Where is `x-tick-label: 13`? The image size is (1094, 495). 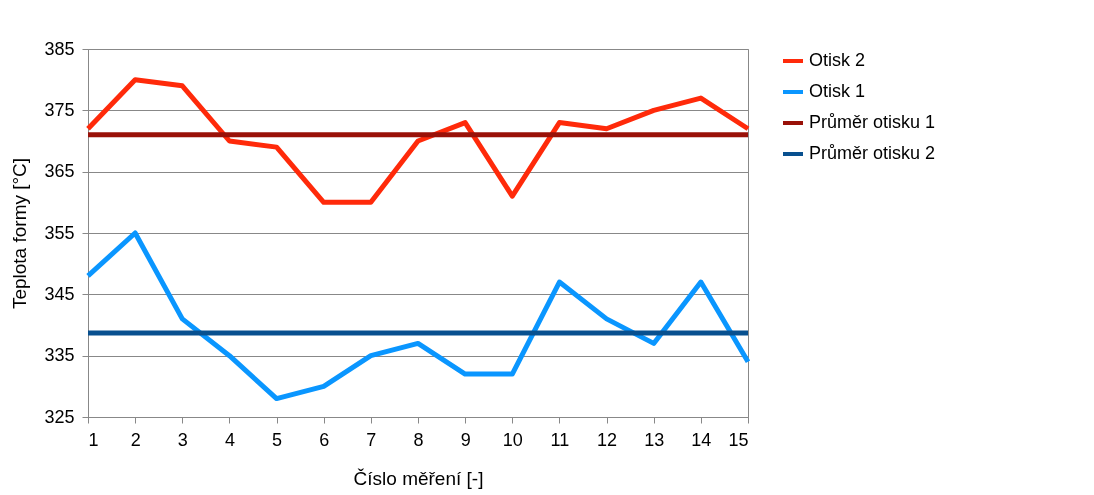
x-tick-label: 13 is located at coordinates (654, 439).